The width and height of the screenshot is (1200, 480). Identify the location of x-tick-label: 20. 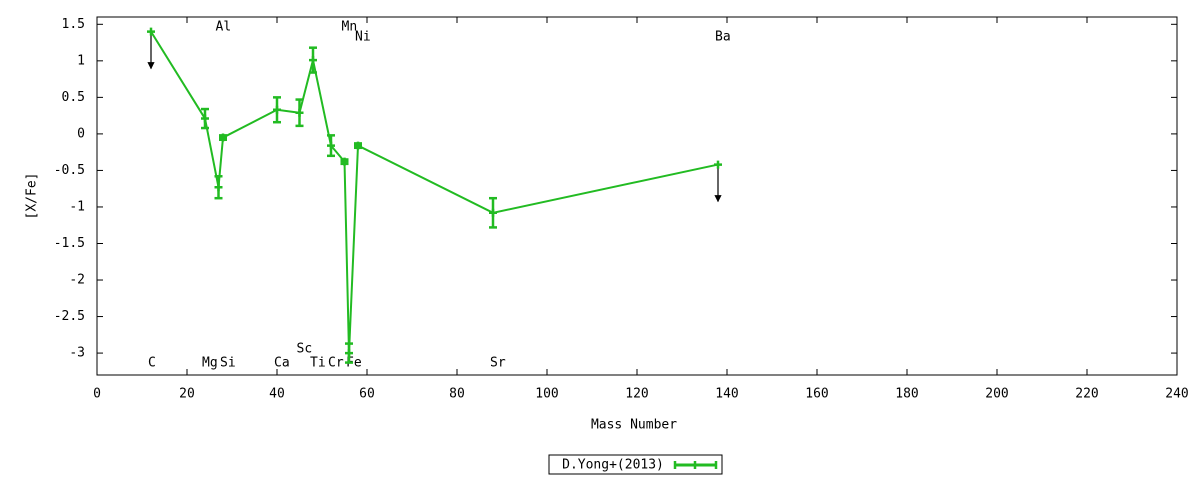
(187, 394).